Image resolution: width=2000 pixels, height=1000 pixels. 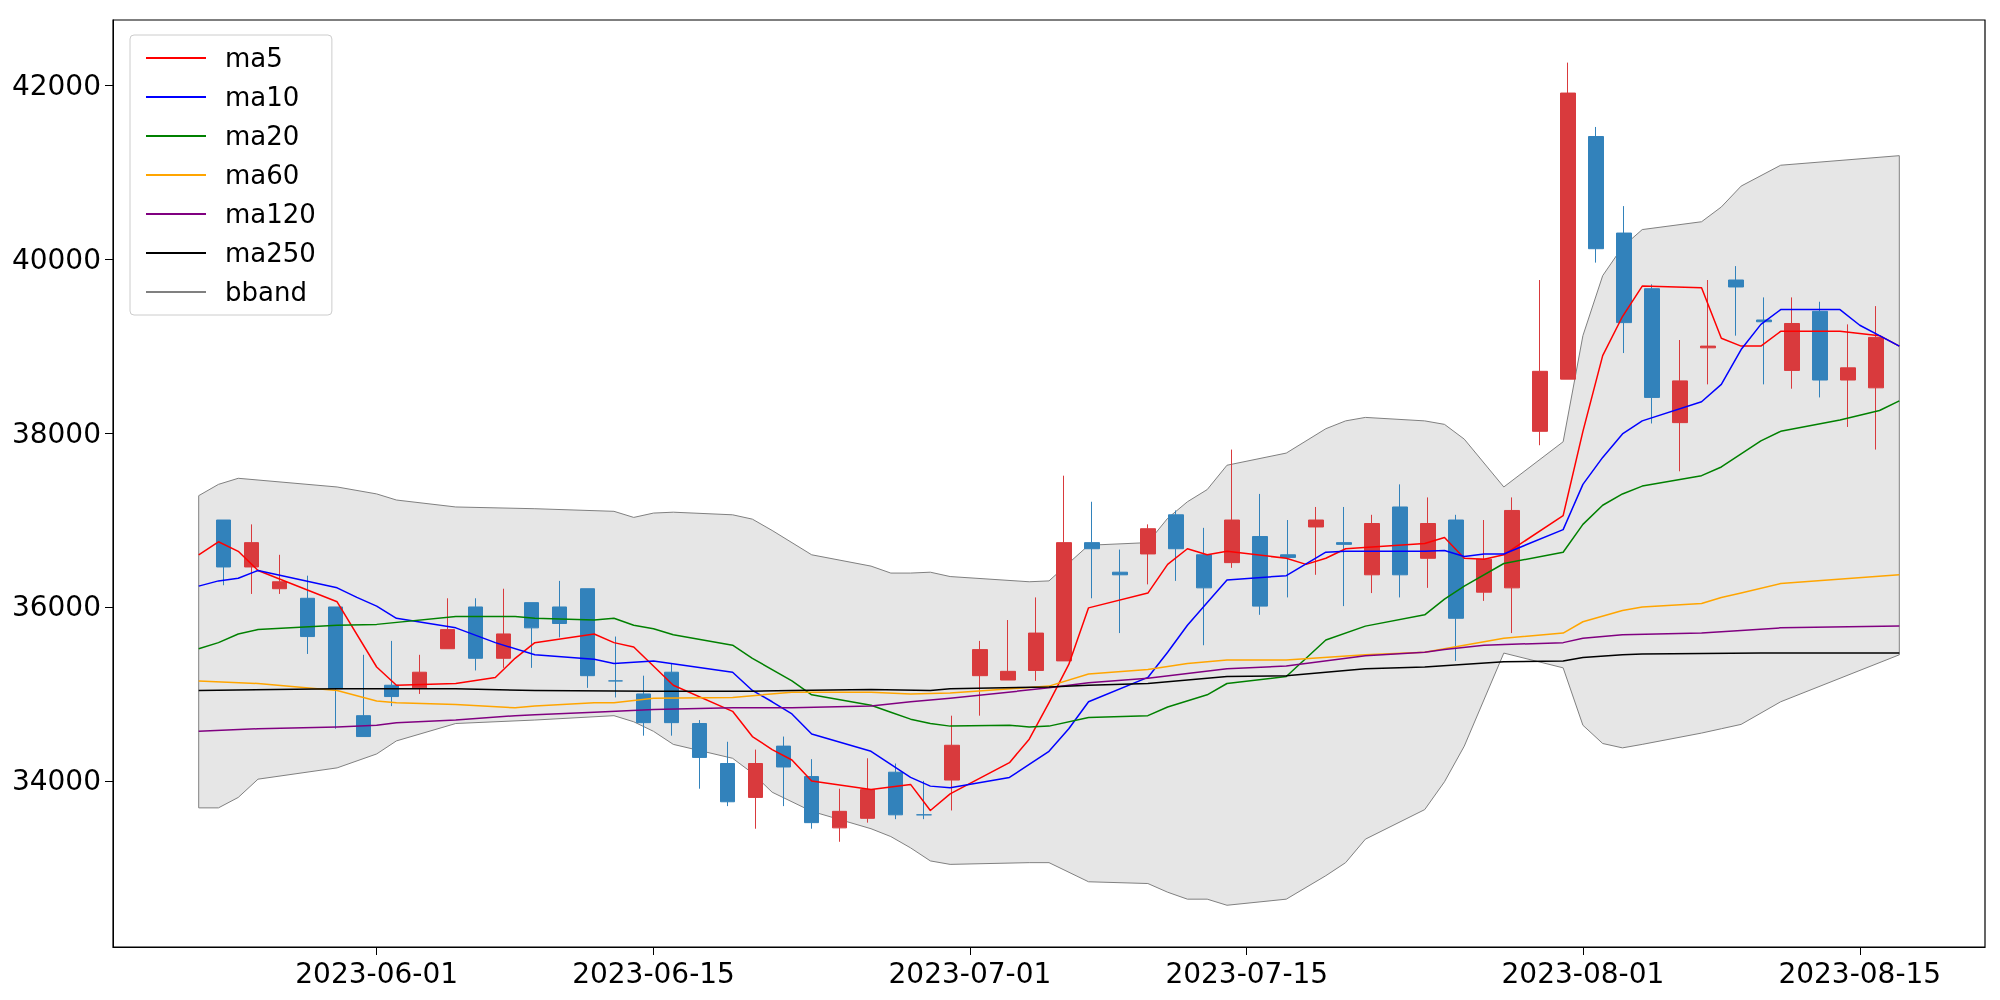 I want to click on legend-label: ma20, so click(x=262, y=136).